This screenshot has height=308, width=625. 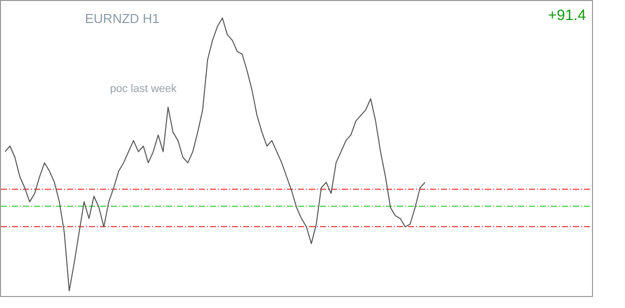 What do you see at coordinates (144, 89) in the screenshot?
I see `annotation: poc last week` at bounding box center [144, 89].